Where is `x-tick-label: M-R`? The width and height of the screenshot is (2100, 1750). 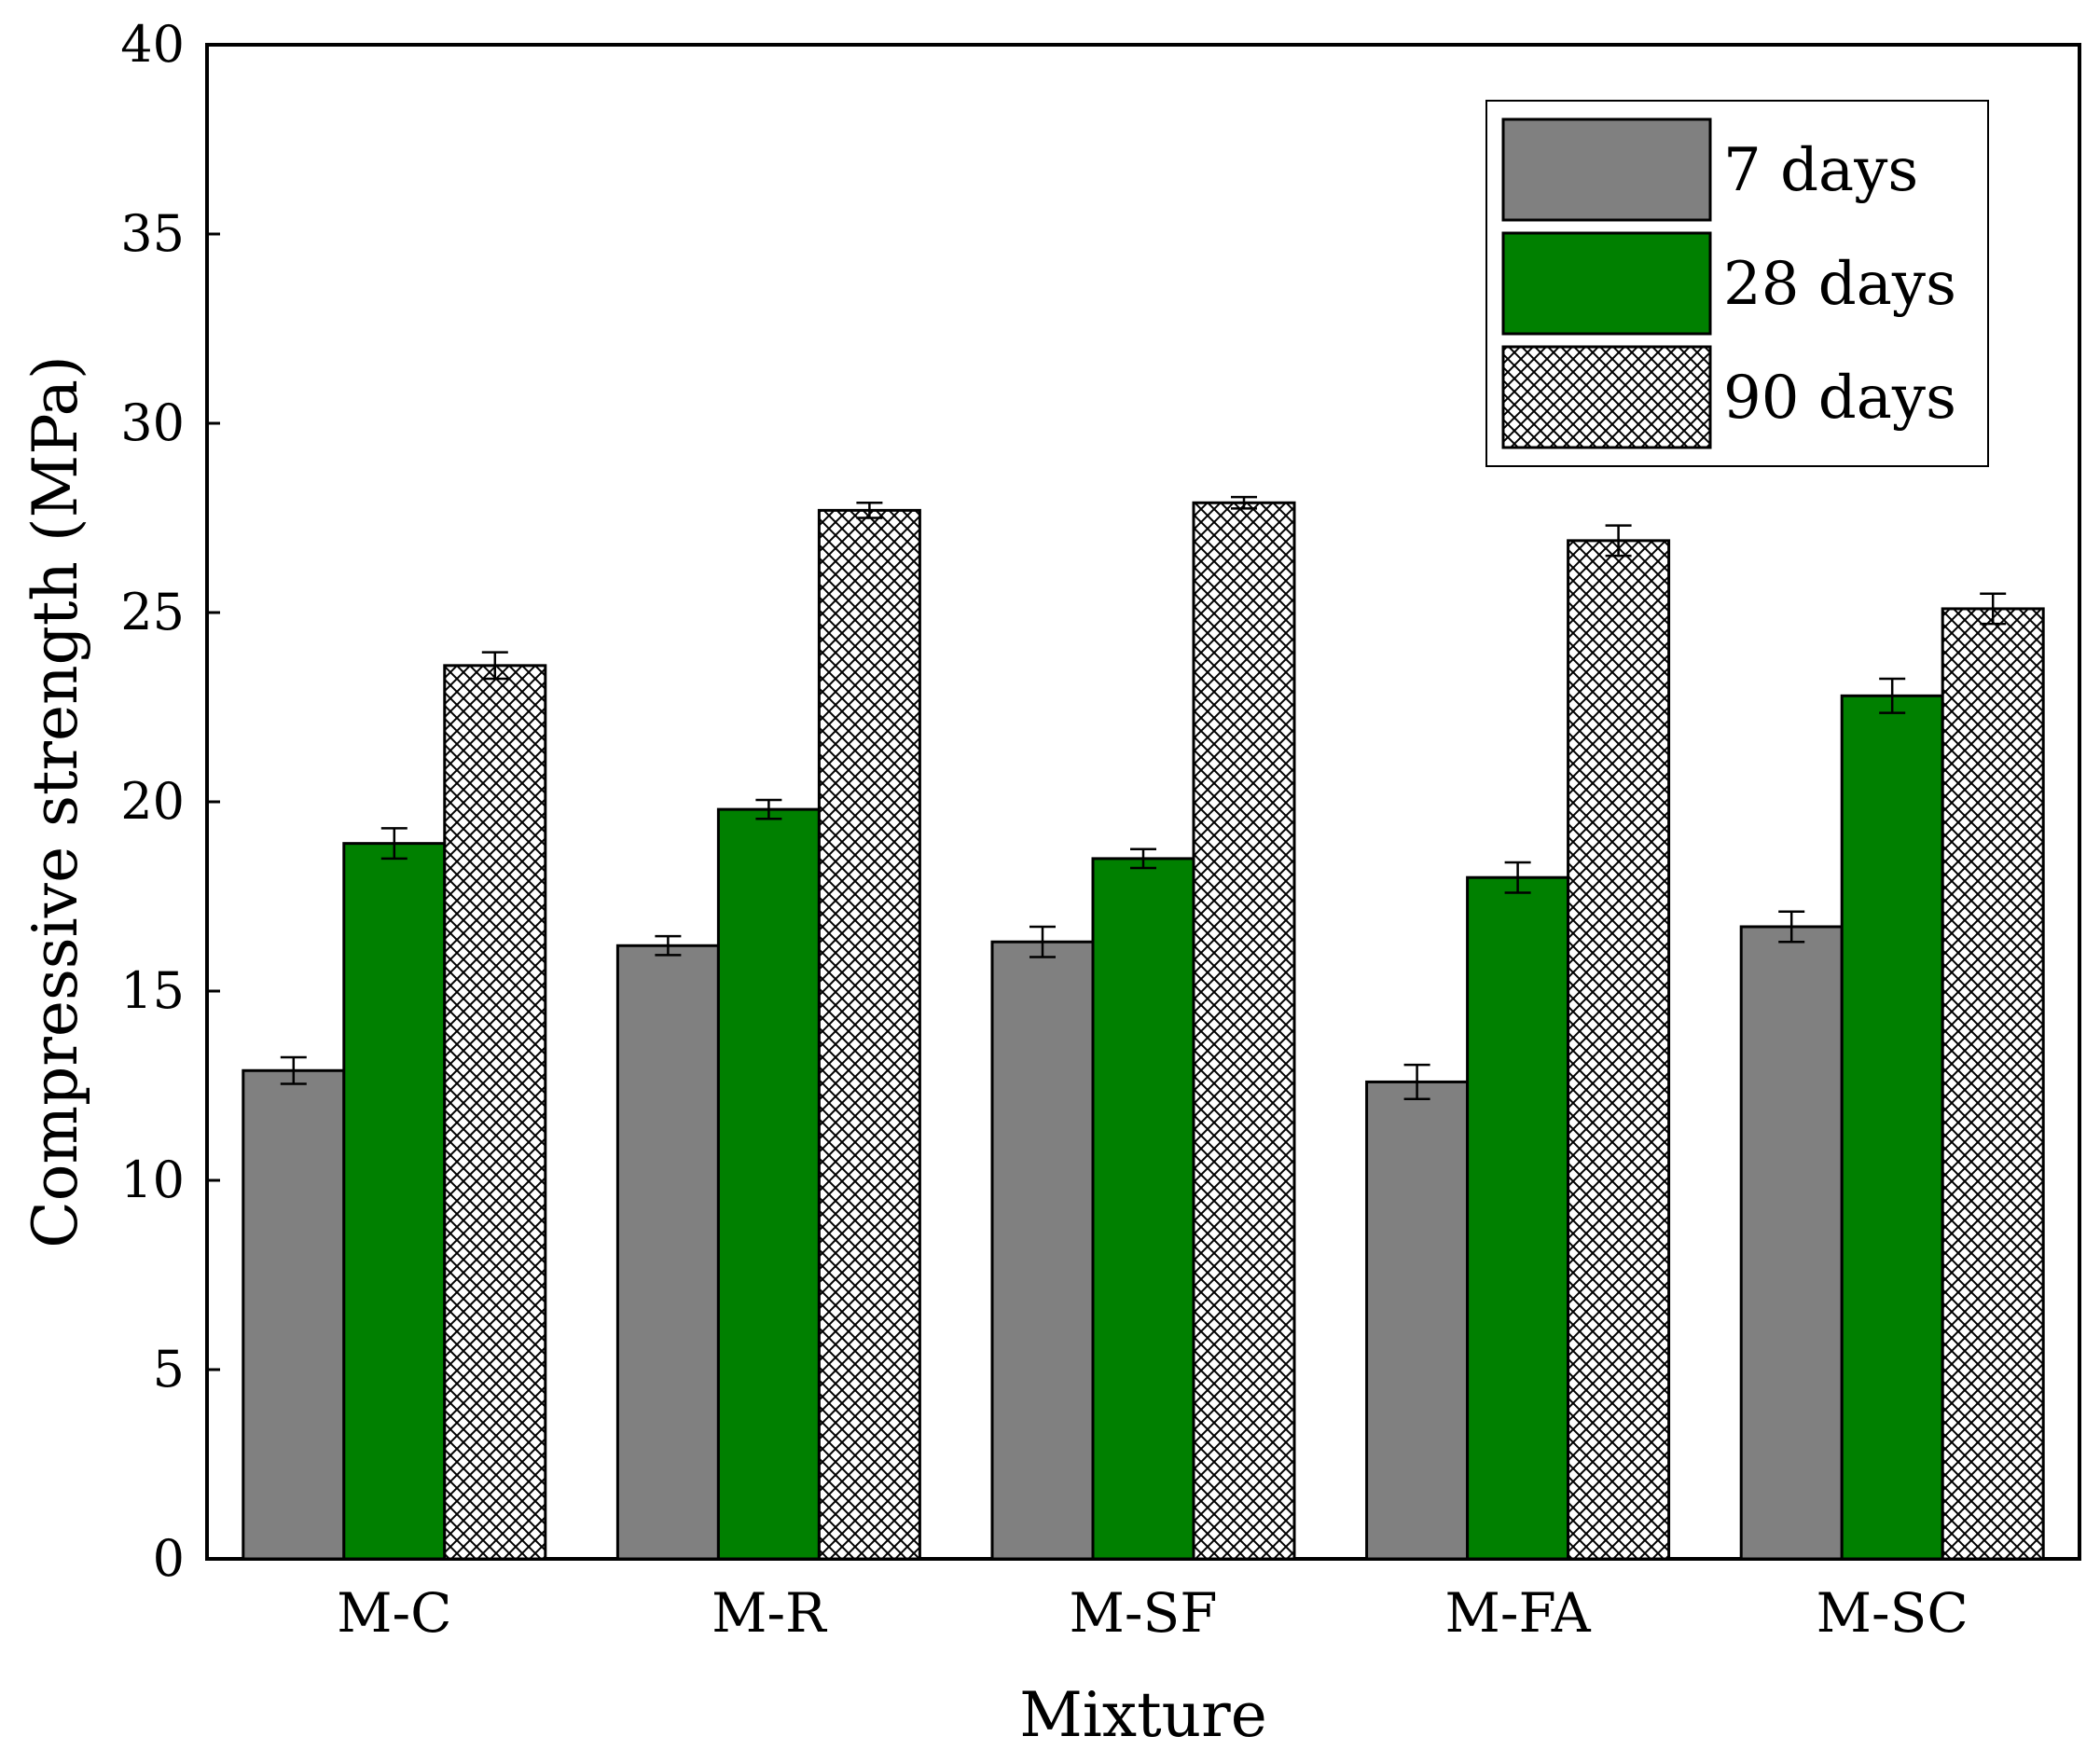
x-tick-label: M-R is located at coordinates (770, 1613).